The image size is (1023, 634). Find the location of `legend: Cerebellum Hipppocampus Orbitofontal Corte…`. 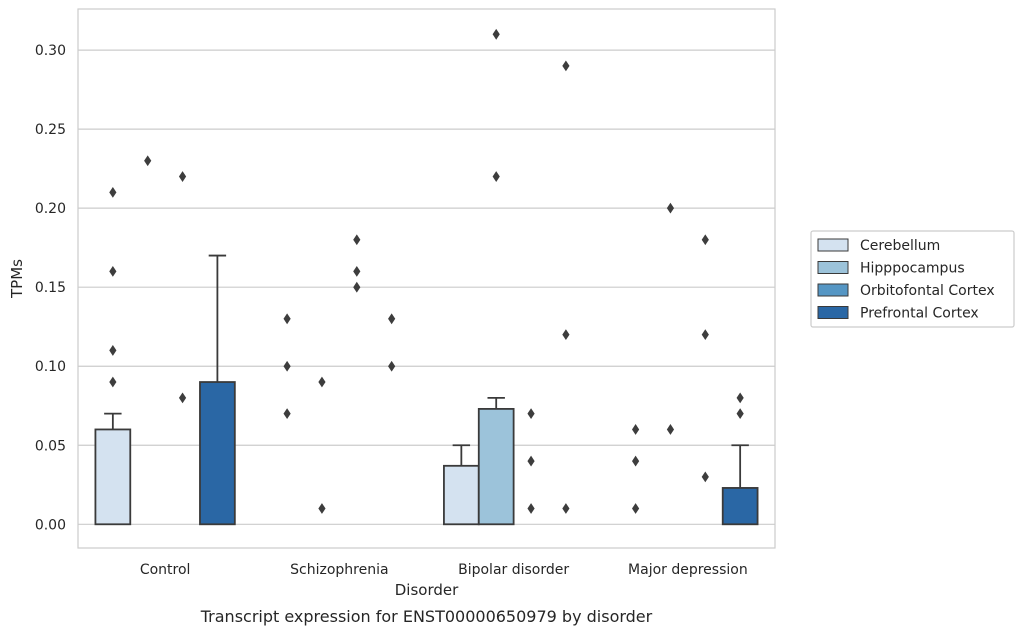

legend: Cerebellum Hipppocampus Orbitofontal Corte… is located at coordinates (912, 279).